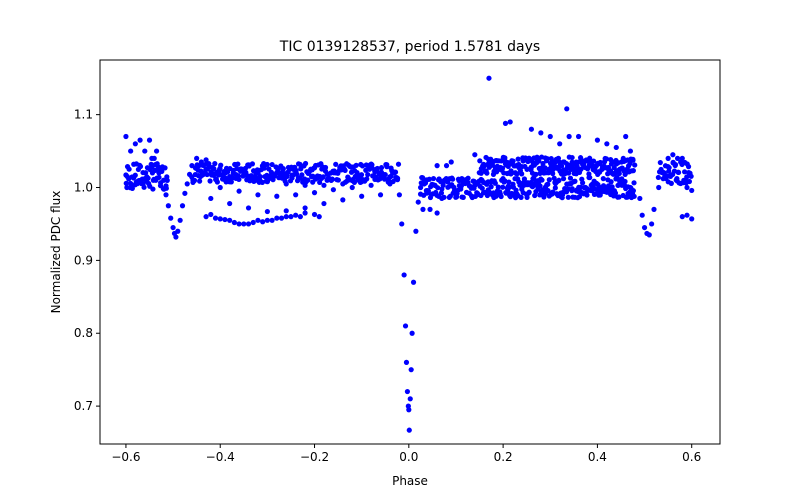 This screenshot has width=800, height=500. I want to click on x-tick-label: −0.4, so click(220, 457).